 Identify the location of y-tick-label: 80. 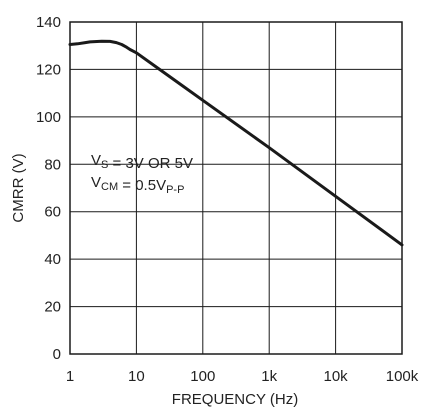
(52, 164).